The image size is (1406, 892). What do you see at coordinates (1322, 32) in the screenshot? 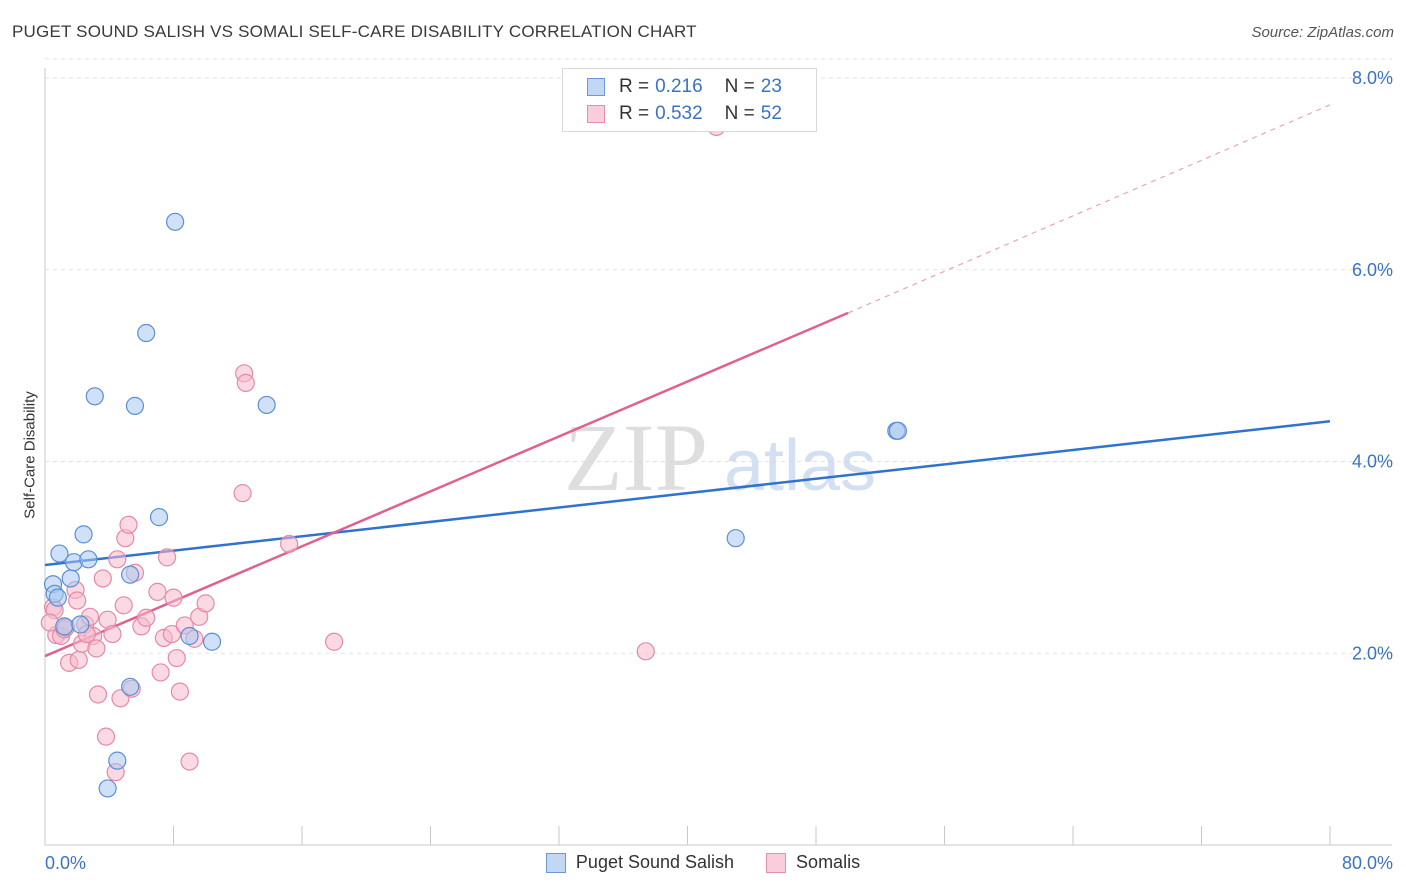
I see `source-label: Source: ZipAtlas.com` at bounding box center [1322, 32].